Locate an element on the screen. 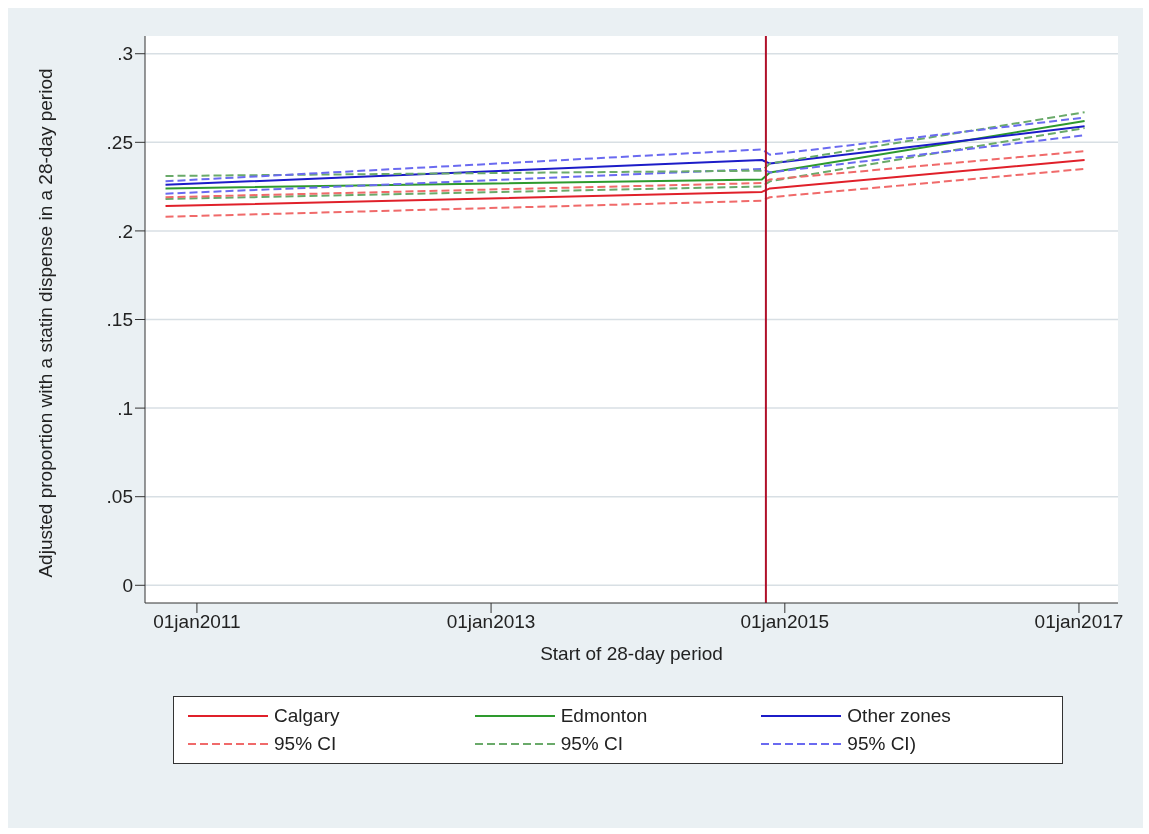 The width and height of the screenshot is (1149, 834). legend-label: Calgary is located at coordinates (307, 716).